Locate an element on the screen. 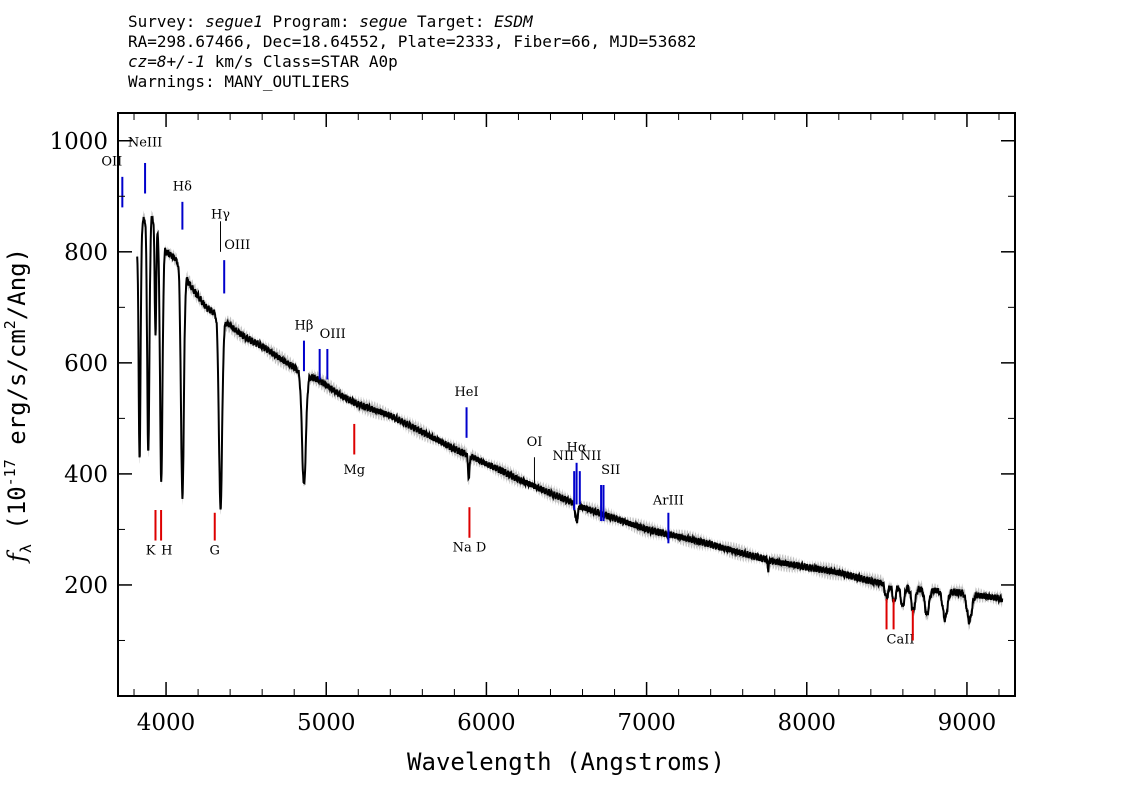 Image resolution: width=1134 pixels, height=810 pixels. y-axis-units-1: (10 is located at coordinates (17, 515).